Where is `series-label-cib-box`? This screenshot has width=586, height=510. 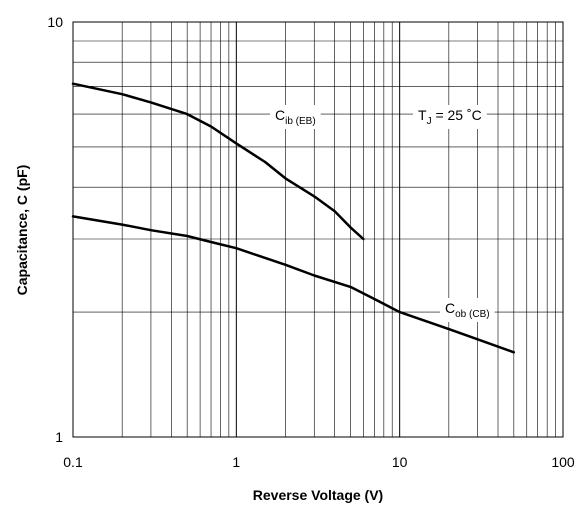 series-label-cib-box is located at coordinates (295, 117).